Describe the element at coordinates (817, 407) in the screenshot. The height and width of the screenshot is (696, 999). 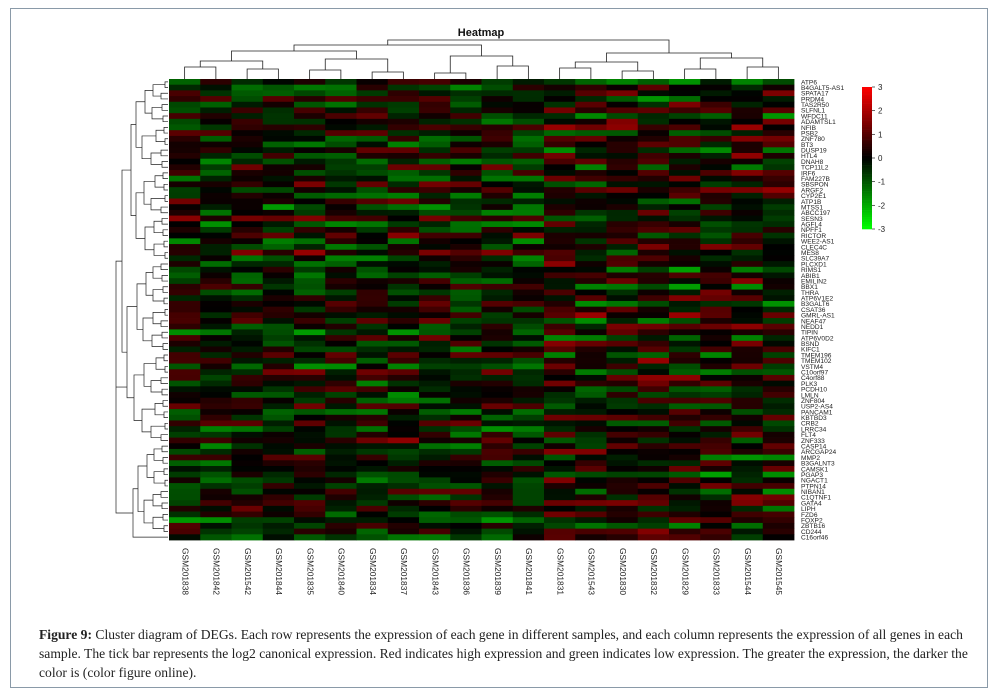
I see `row-label: USP2-AS4` at that location.